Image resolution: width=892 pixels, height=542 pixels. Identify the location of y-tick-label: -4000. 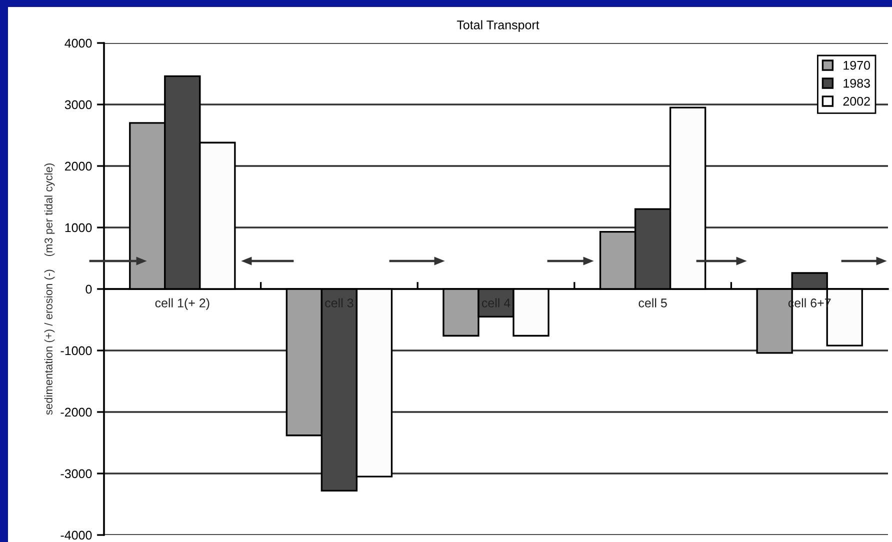
(76, 535).